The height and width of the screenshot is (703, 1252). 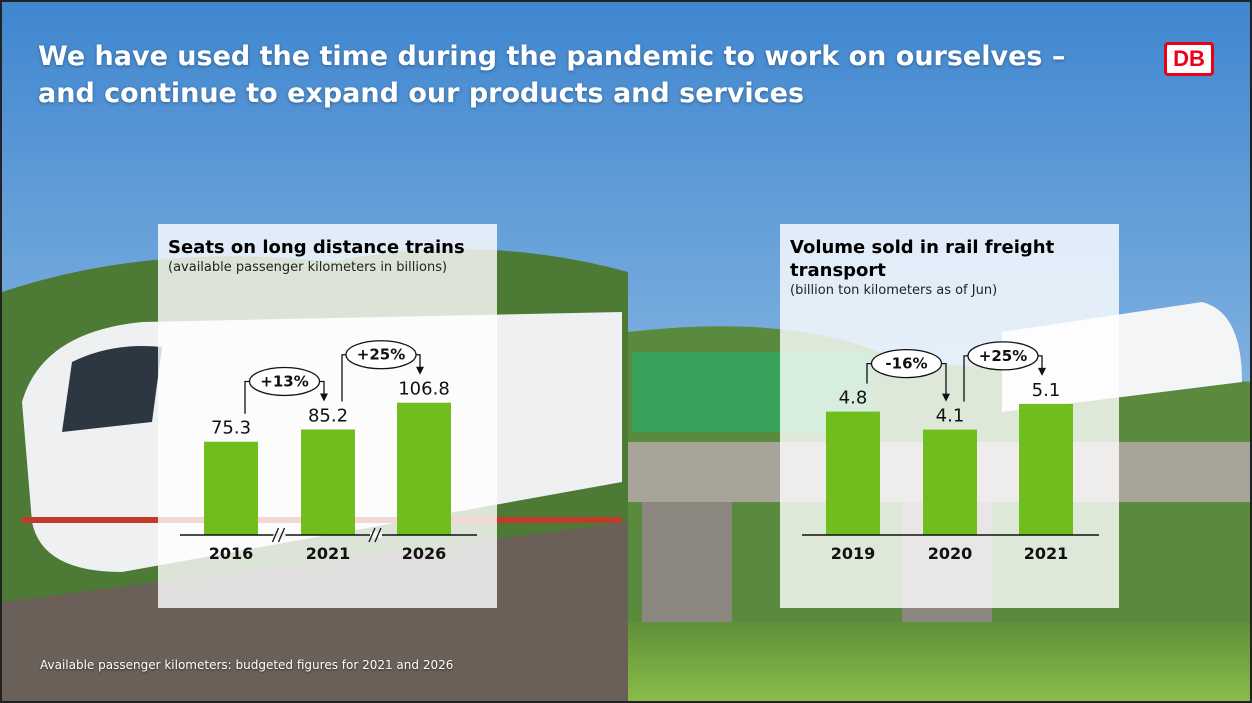 I want to click on value-label: 85.2, so click(x=328, y=415).